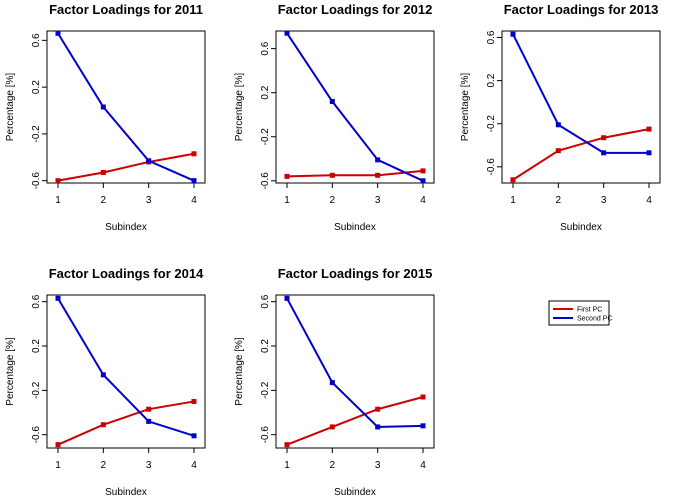 The height and width of the screenshot is (504, 682). Describe the element at coordinates (126, 273) in the screenshot. I see `chart-title: Factor Loadings for 2014` at that location.